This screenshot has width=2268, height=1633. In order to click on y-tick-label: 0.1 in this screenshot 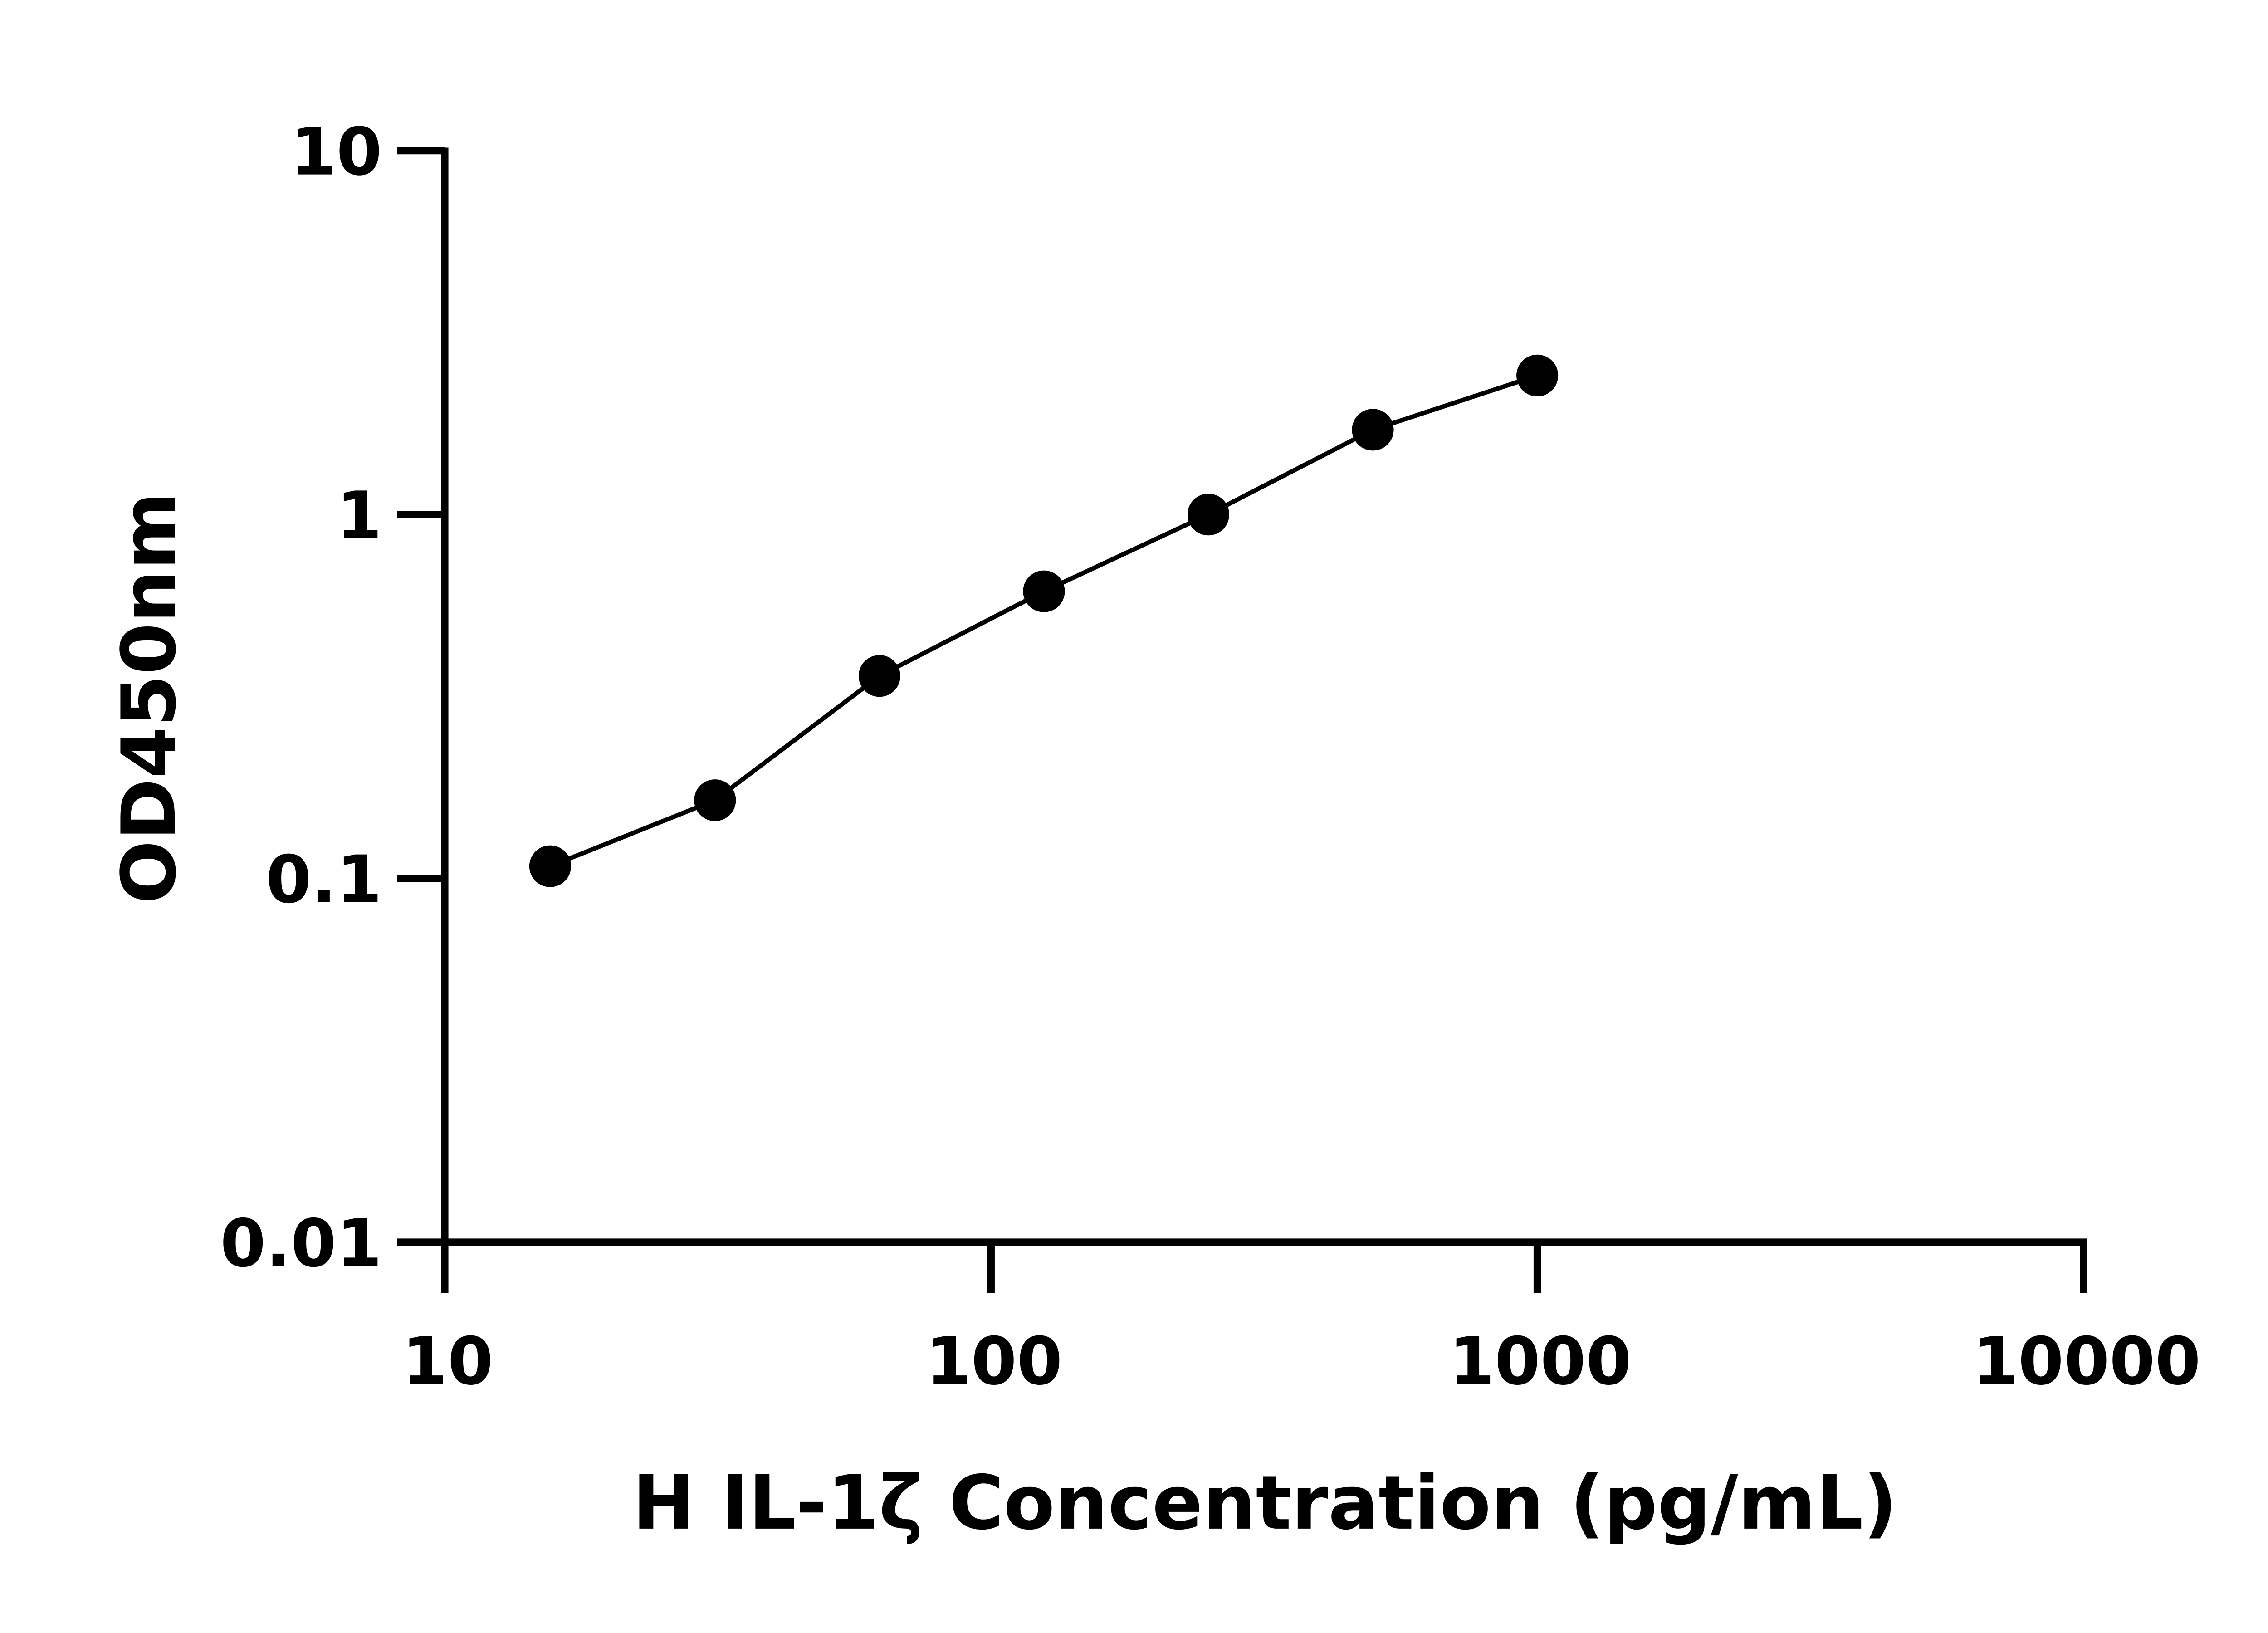, I will do `click(324, 880)`.